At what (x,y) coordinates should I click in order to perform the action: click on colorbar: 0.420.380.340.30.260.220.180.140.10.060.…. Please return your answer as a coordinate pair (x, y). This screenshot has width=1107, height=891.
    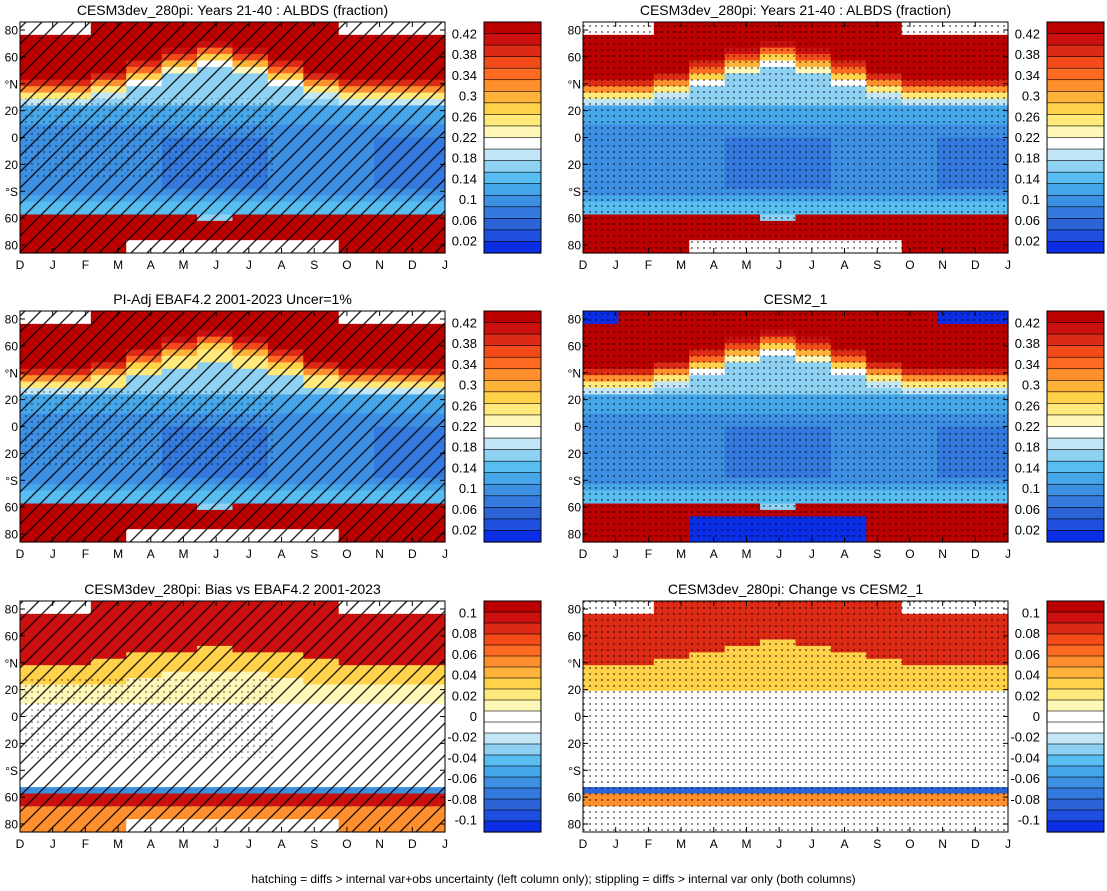
    Looking at the image, I should click on (497, 137).